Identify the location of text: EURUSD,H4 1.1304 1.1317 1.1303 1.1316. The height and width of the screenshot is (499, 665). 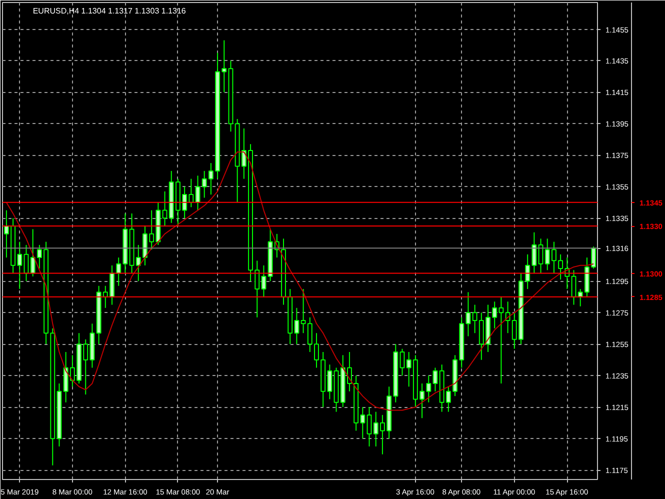
(109, 11).